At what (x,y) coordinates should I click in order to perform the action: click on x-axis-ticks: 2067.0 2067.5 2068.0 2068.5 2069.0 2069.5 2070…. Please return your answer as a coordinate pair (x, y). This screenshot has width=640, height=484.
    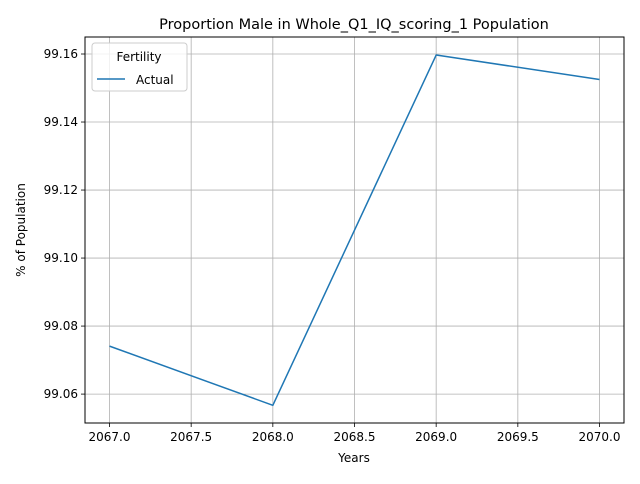
    Looking at the image, I should click on (355, 433).